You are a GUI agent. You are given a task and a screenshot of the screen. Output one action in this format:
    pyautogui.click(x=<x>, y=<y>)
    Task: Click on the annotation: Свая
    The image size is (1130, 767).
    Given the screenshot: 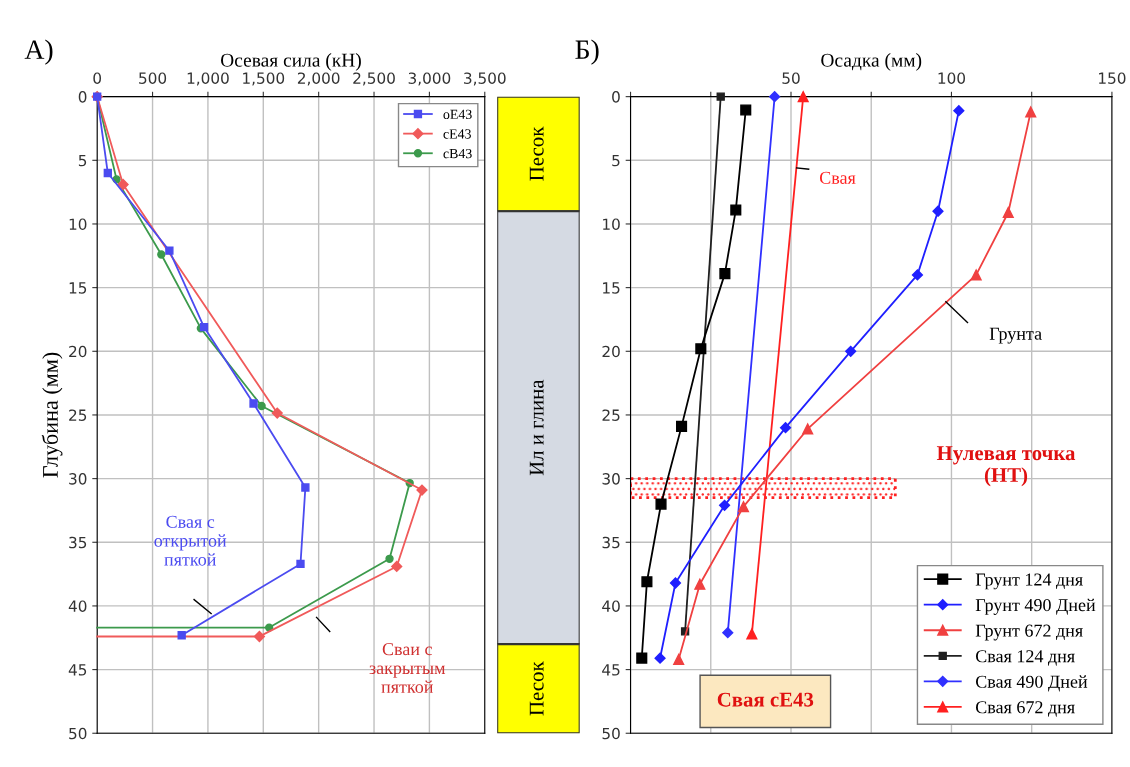 What is the action you would take?
    pyautogui.click(x=837, y=177)
    